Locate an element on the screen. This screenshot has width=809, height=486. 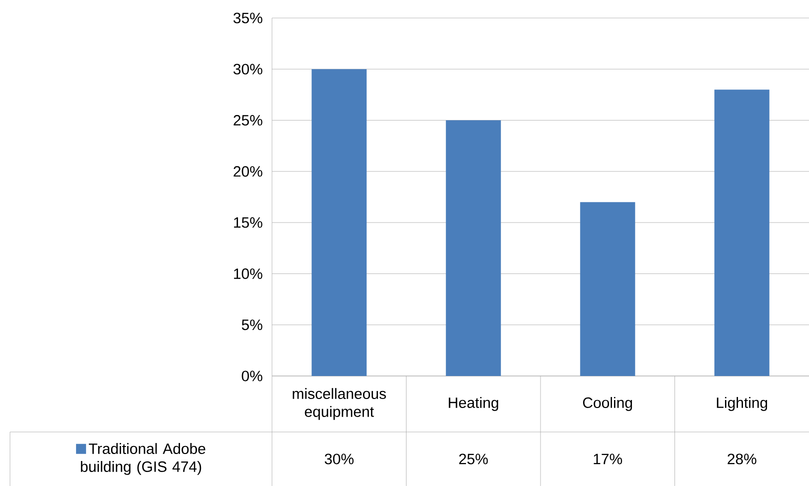
y-tick-label: 35% is located at coordinates (247, 18).